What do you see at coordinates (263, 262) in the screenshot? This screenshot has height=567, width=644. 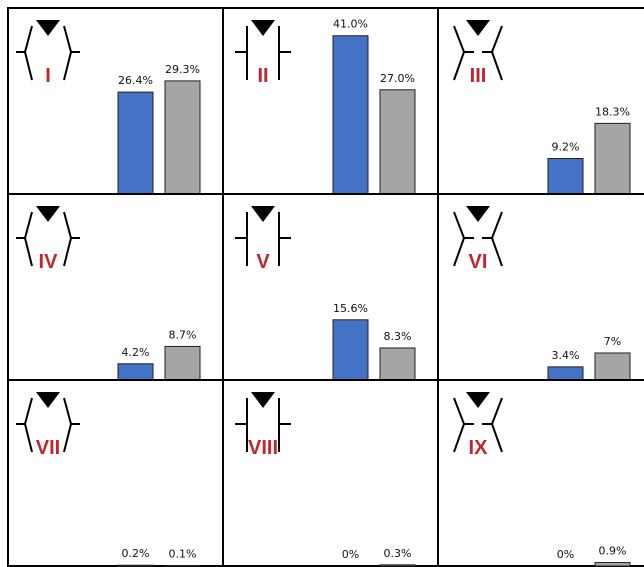 I see `panel-label: V` at bounding box center [263, 262].